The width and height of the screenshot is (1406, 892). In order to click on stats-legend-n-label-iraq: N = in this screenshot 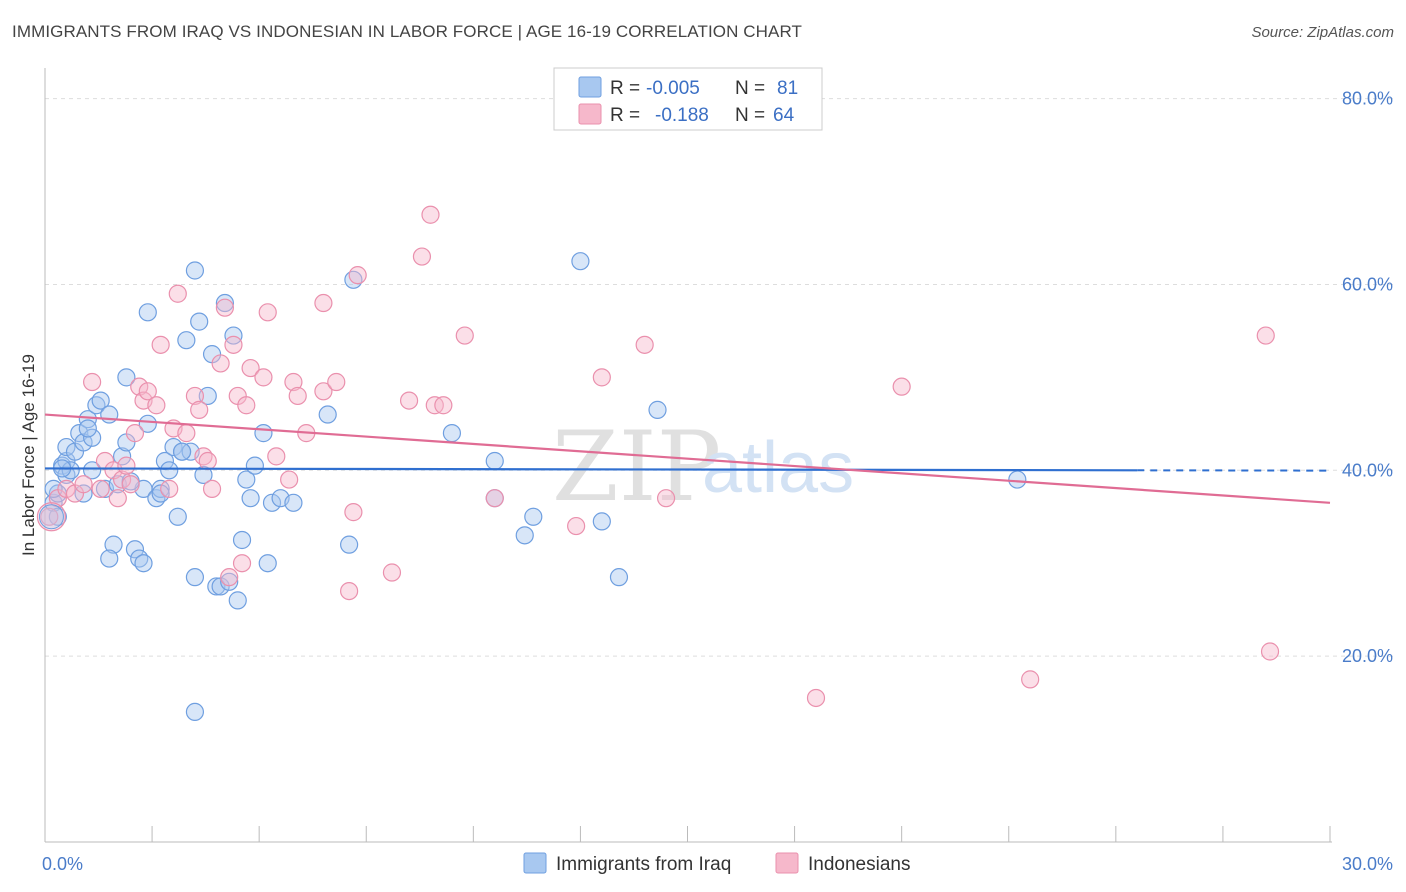, I will do `click(750, 88)`.